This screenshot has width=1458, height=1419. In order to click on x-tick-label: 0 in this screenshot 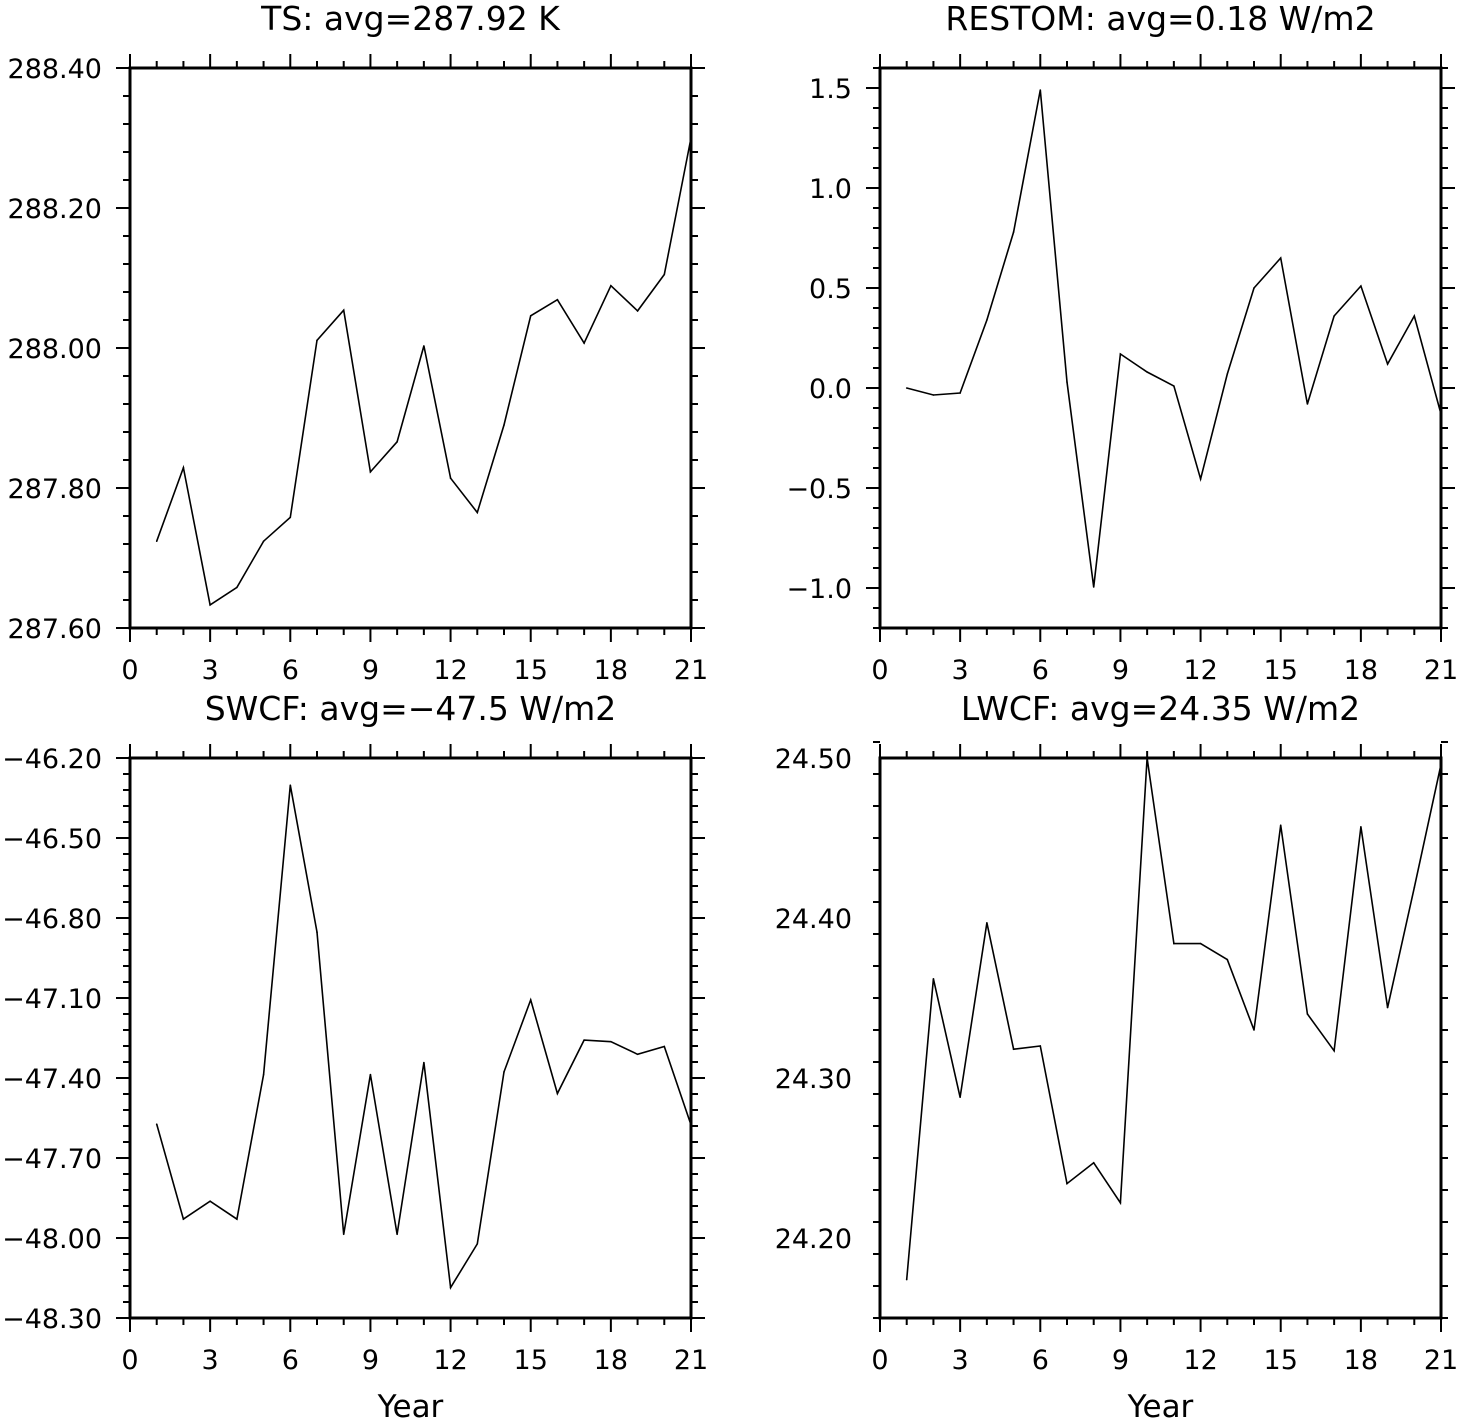, I will do `click(129, 670)`.